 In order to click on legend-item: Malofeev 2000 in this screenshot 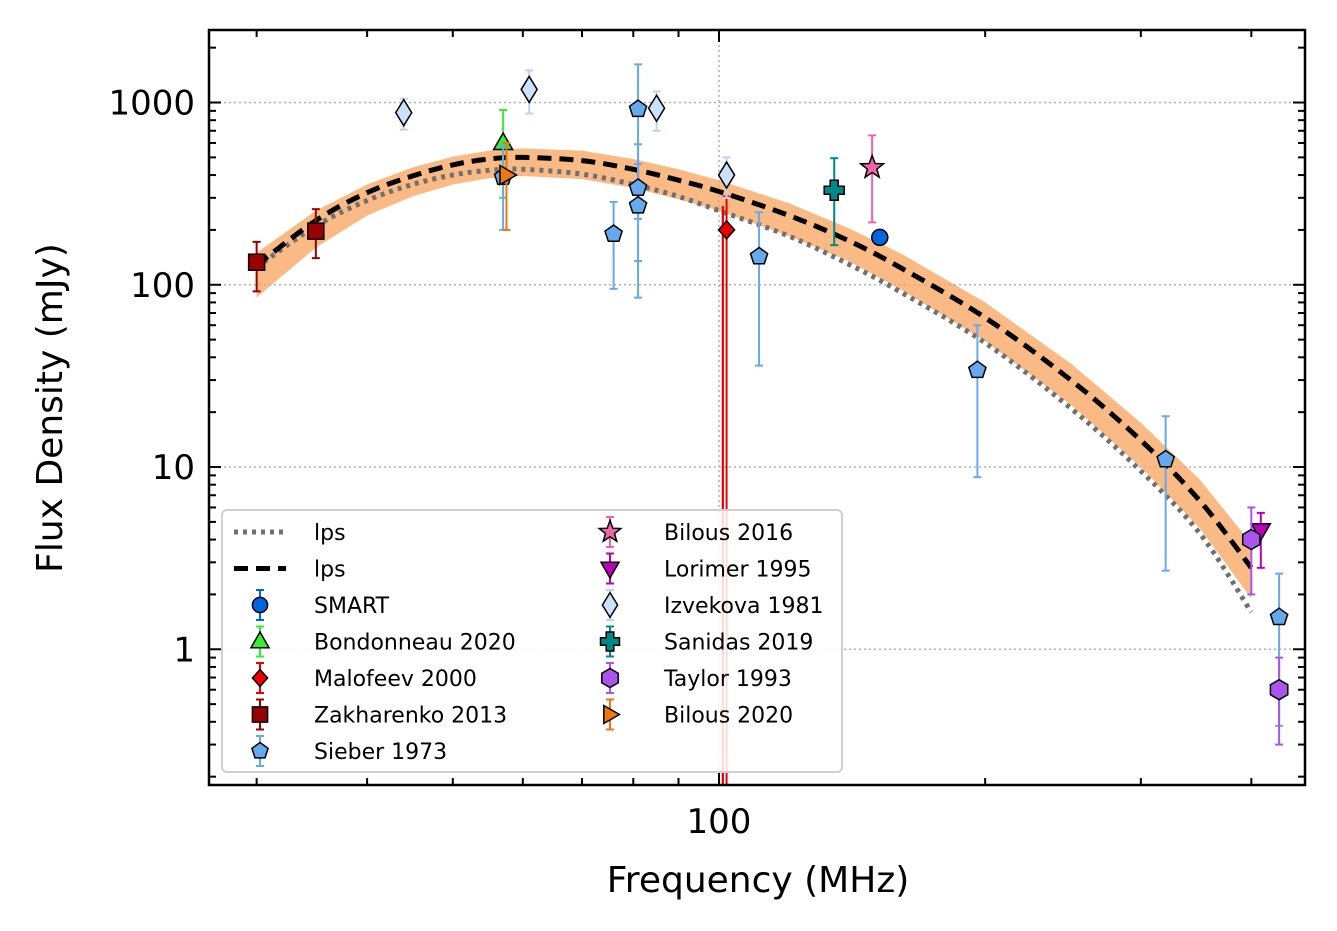, I will do `click(364, 678)`.